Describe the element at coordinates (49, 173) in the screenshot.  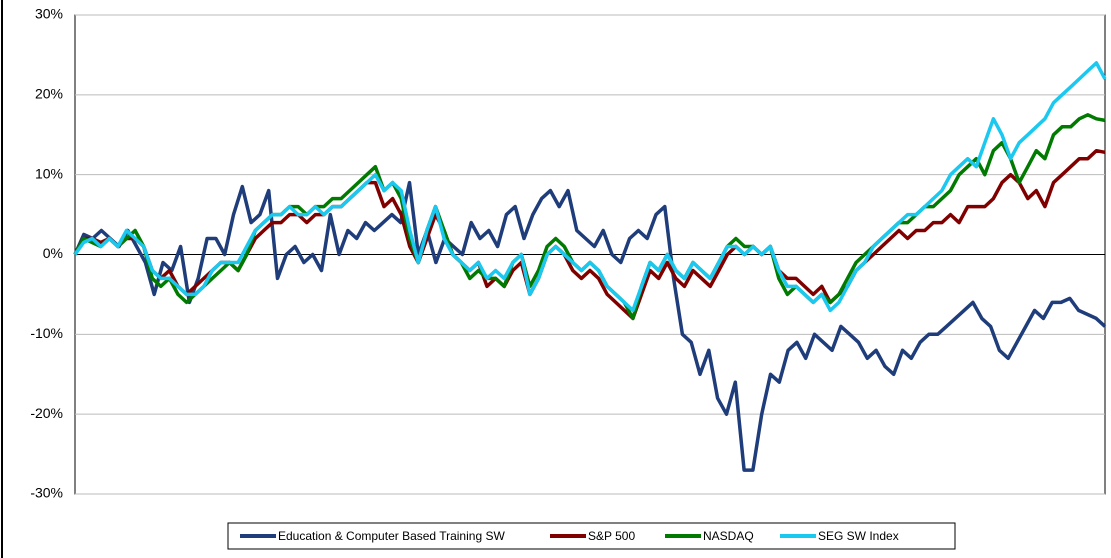
I see `y-tick-label: 10%` at that location.